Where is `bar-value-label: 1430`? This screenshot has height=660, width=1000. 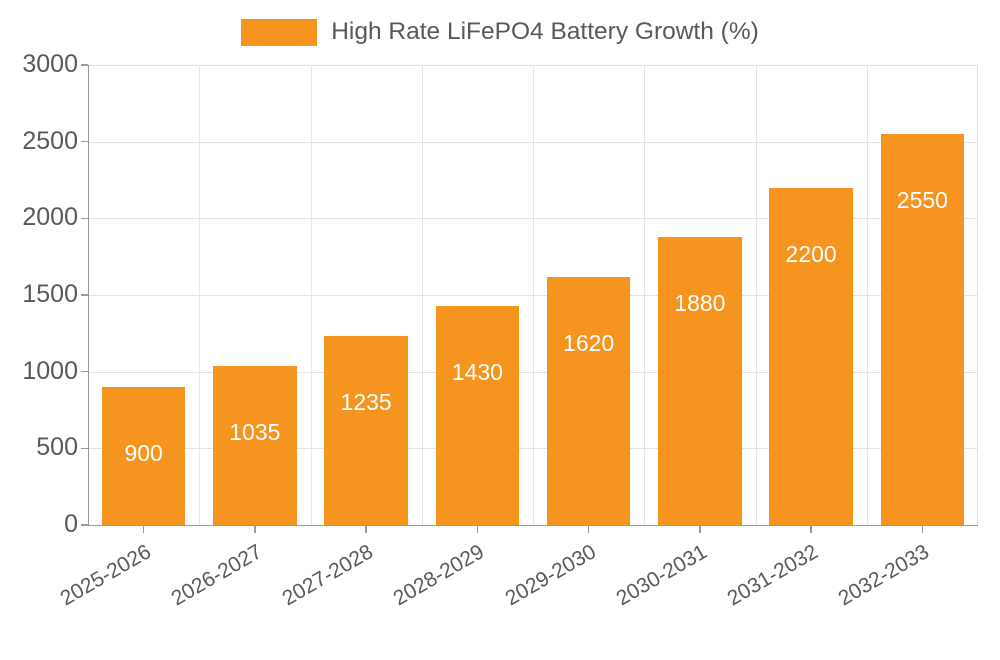 bar-value-label: 1430 is located at coordinates (477, 371).